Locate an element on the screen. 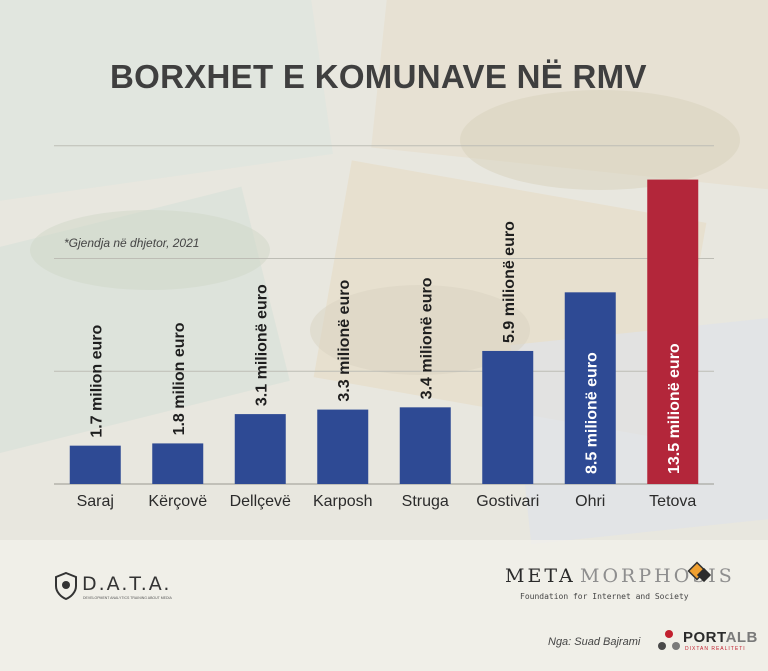  portalb-main: PORT is located at coordinates (704, 637).